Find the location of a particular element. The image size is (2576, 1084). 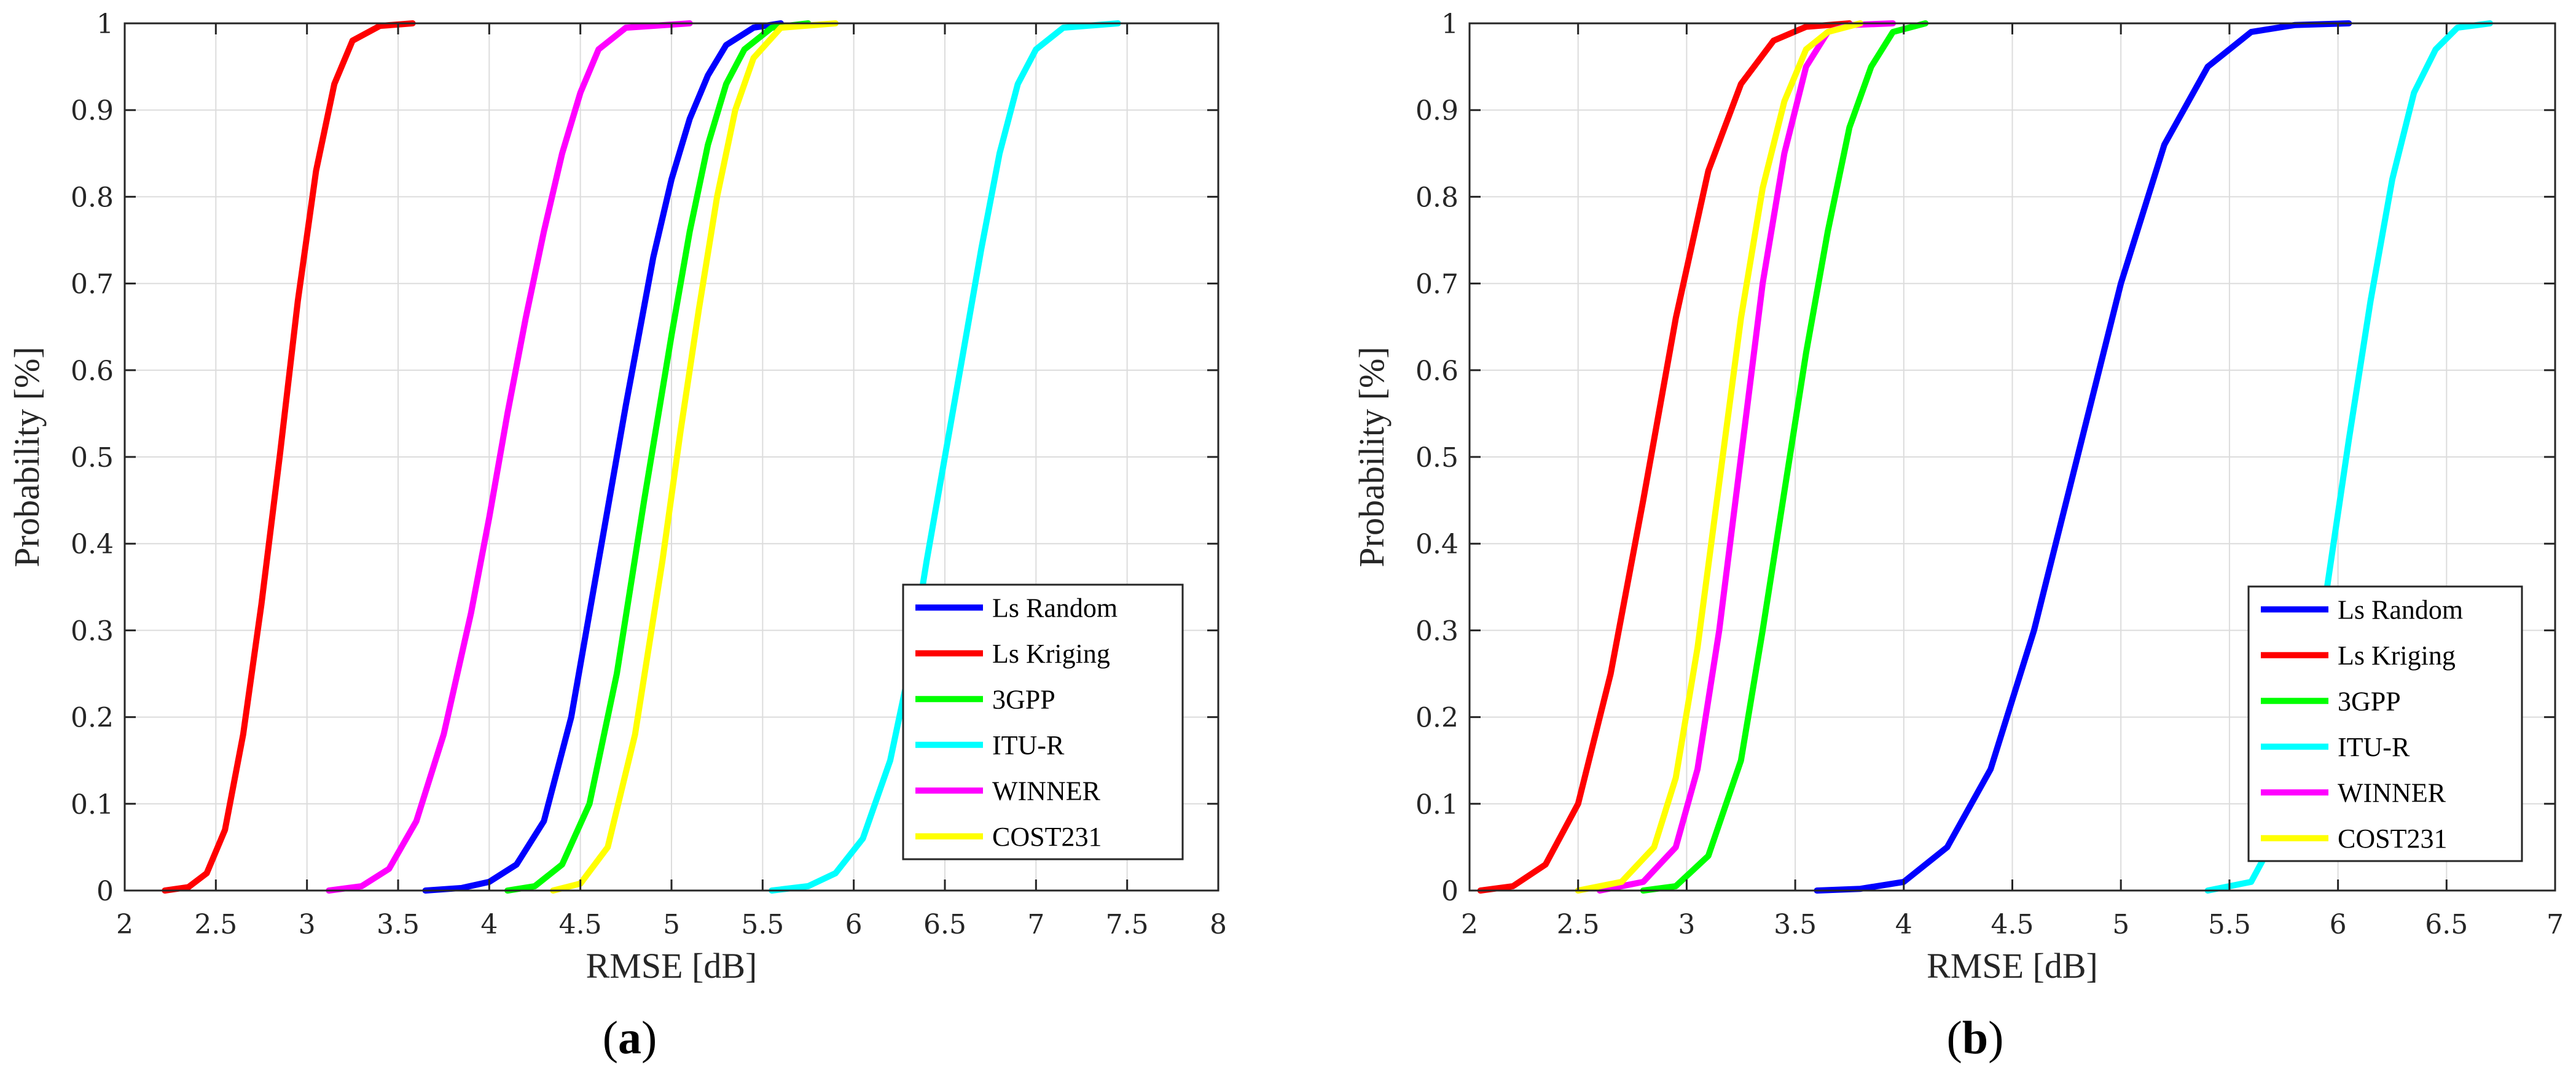

series-line-itu-r is located at coordinates (945, 457).